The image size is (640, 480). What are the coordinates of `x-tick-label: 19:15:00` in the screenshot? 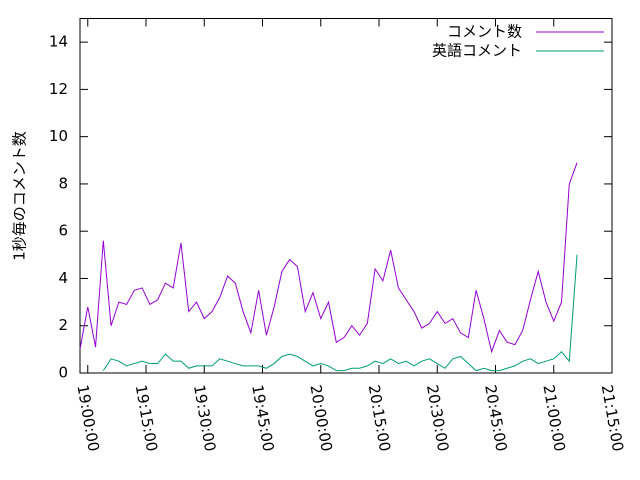 It's located at (146, 417).